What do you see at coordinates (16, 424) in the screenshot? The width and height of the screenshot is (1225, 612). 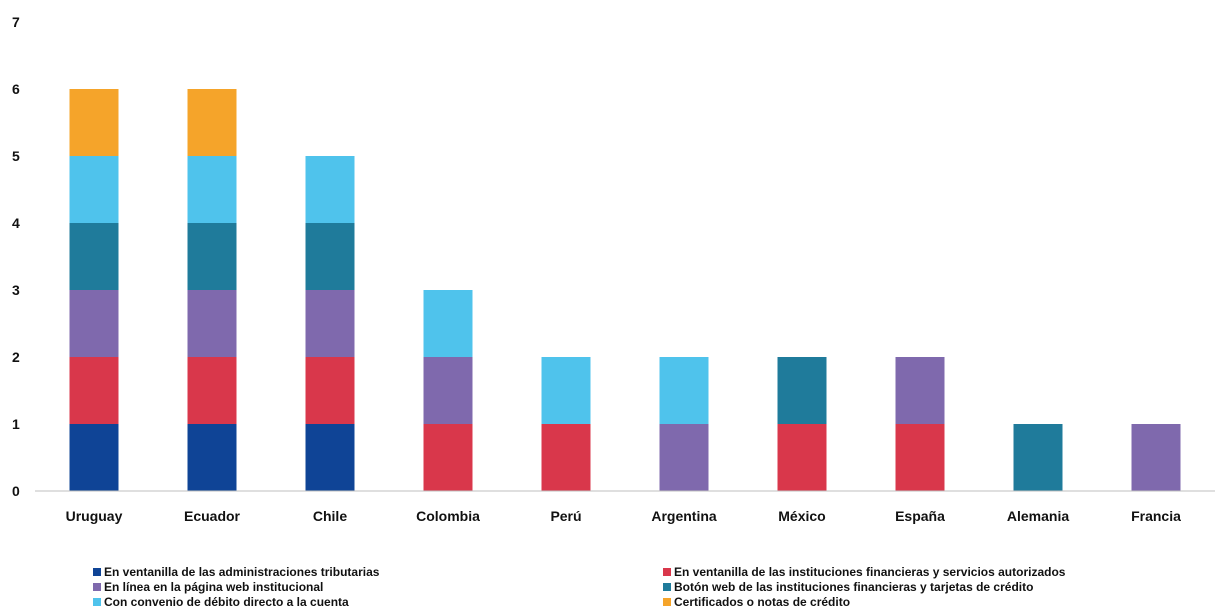 I see `y-tick-label-1: 1` at bounding box center [16, 424].